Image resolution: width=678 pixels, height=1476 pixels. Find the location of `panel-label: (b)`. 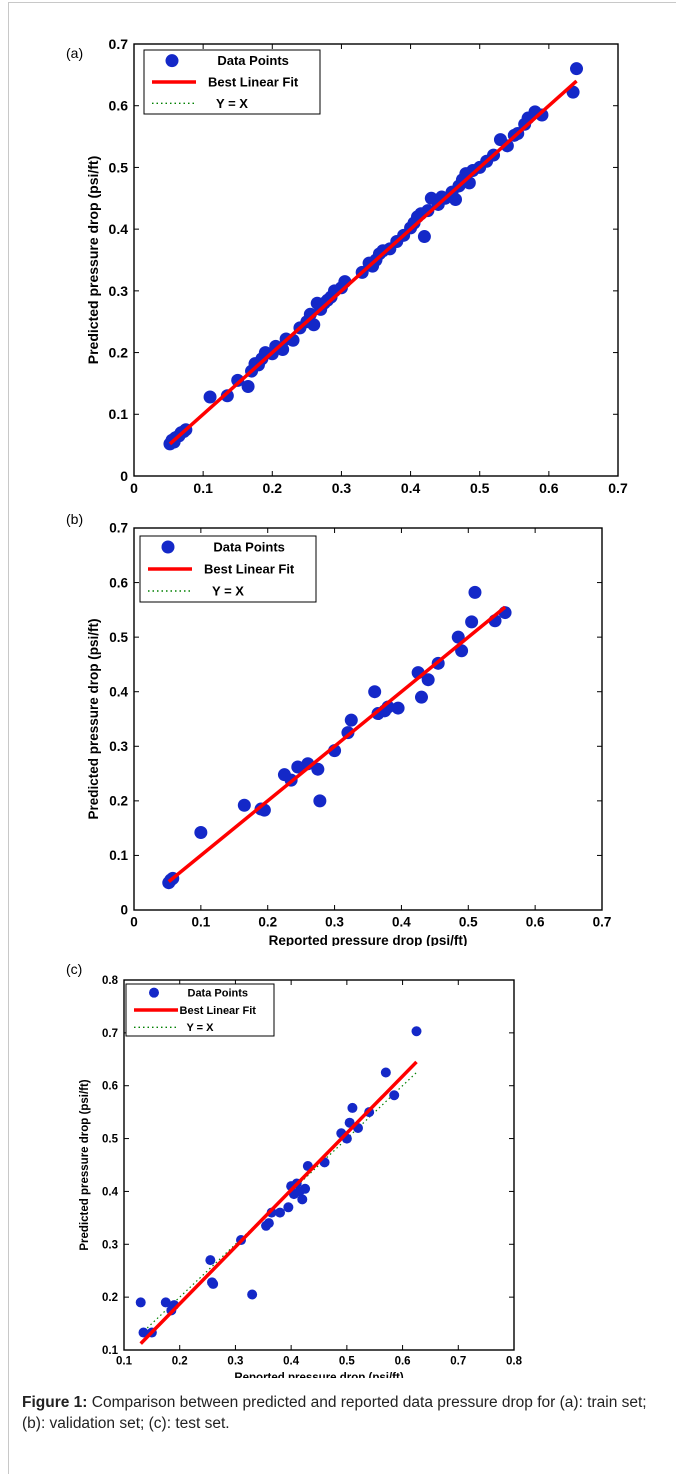

panel-label: (b) is located at coordinates (74, 519).